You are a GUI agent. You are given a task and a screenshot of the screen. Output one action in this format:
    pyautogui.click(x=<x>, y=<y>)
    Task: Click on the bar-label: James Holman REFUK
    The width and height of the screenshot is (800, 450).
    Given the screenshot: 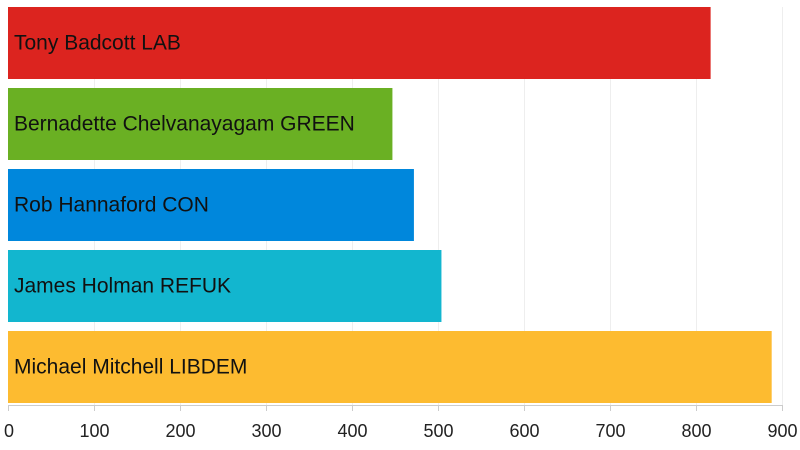 What is the action you would take?
    pyautogui.click(x=122, y=286)
    